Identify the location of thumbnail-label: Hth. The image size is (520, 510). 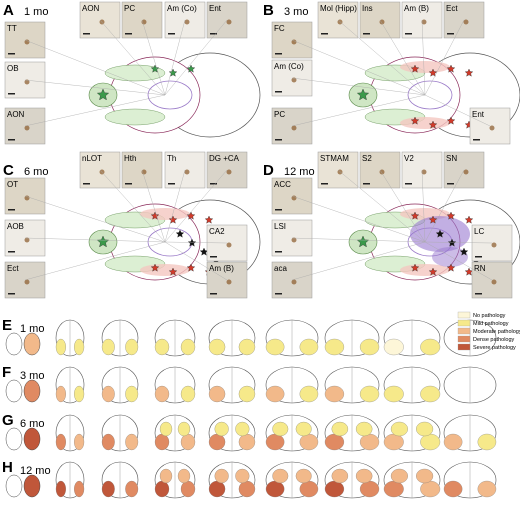
(130, 158).